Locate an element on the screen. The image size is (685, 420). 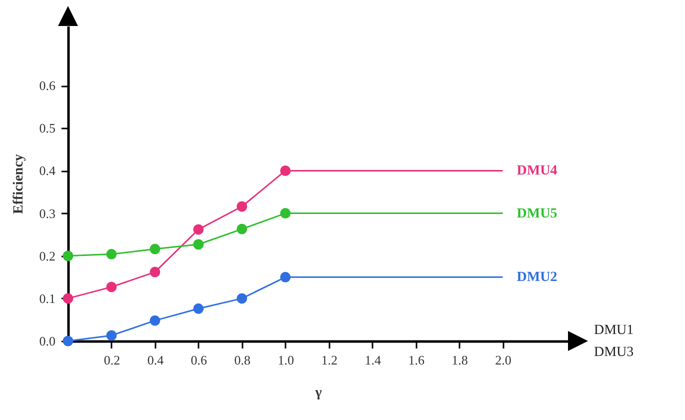
x-tick-label: 0.8 is located at coordinates (242, 360).